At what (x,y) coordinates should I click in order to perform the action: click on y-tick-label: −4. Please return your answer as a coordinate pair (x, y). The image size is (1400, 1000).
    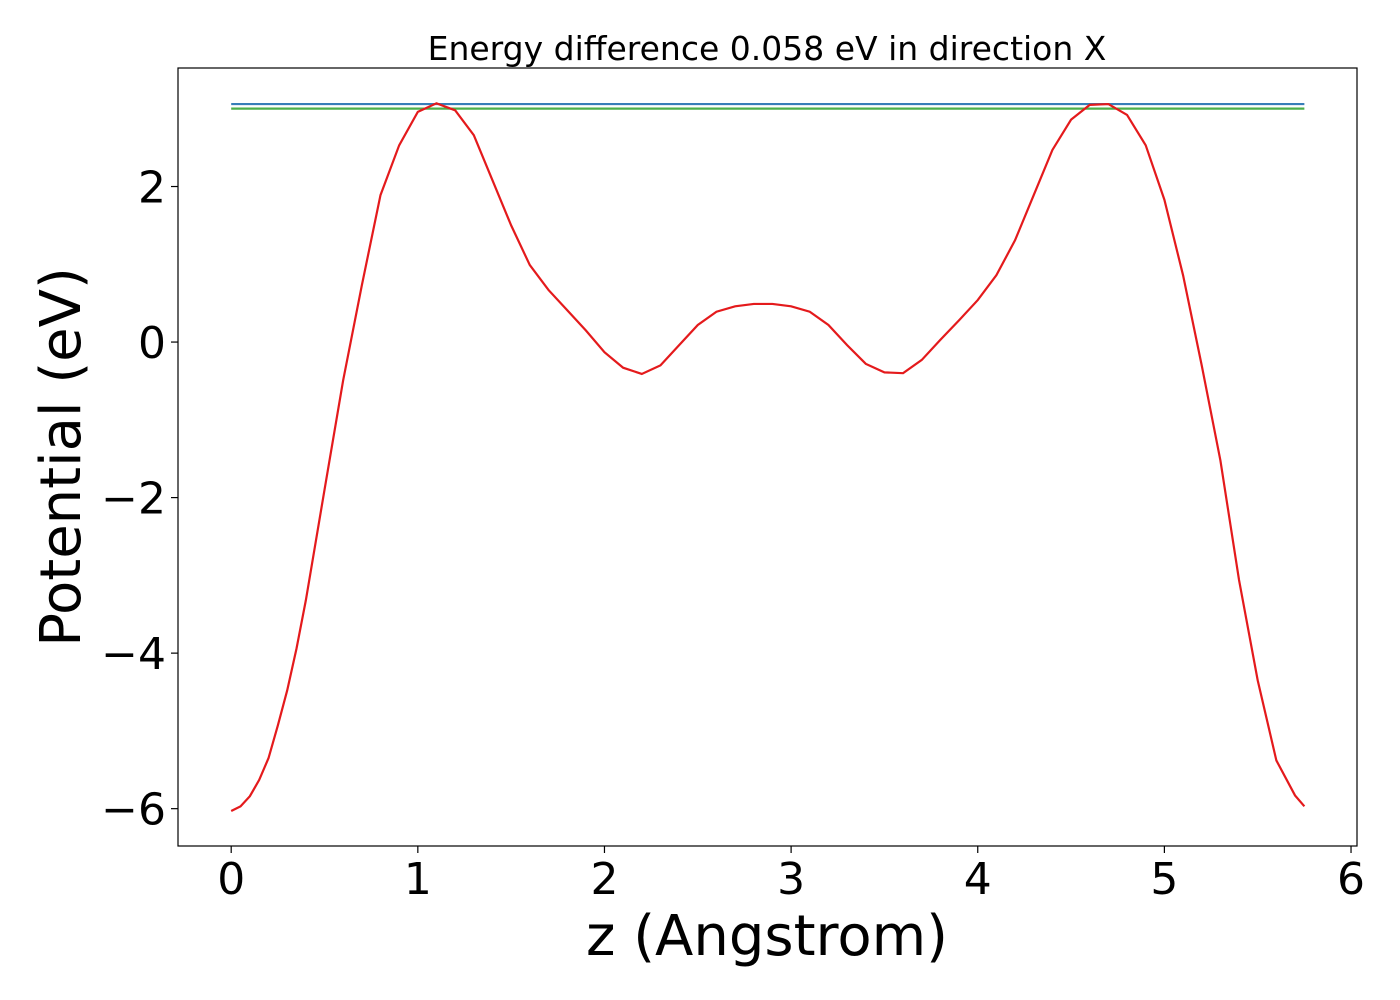
    Looking at the image, I should click on (133, 654).